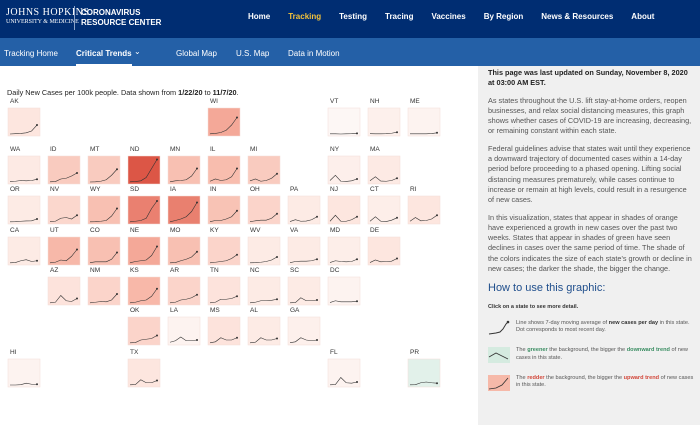 Image resolution: width=700 pixels, height=425 pixels. What do you see at coordinates (224, 205) in the screenshot?
I see `state-tile: IN` at bounding box center [224, 205].